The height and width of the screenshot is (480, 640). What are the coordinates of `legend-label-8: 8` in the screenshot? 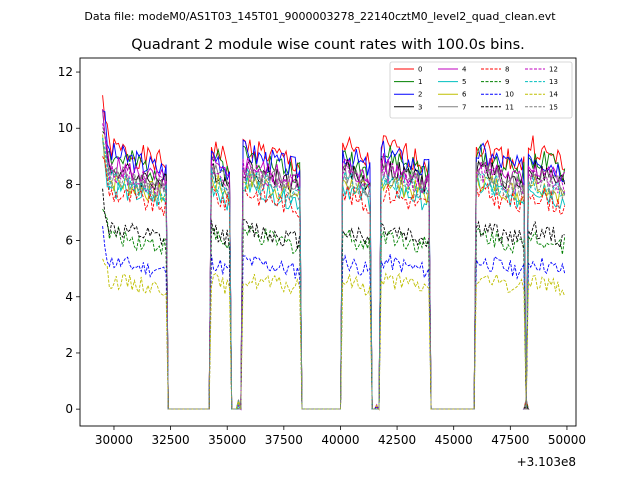 It's located at (507, 70).